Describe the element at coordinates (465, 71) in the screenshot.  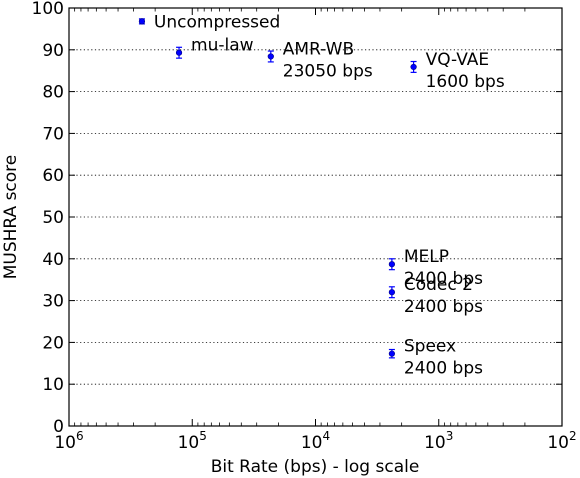
I see `point-annotation: VQ-VAE 1600 bps` at that location.